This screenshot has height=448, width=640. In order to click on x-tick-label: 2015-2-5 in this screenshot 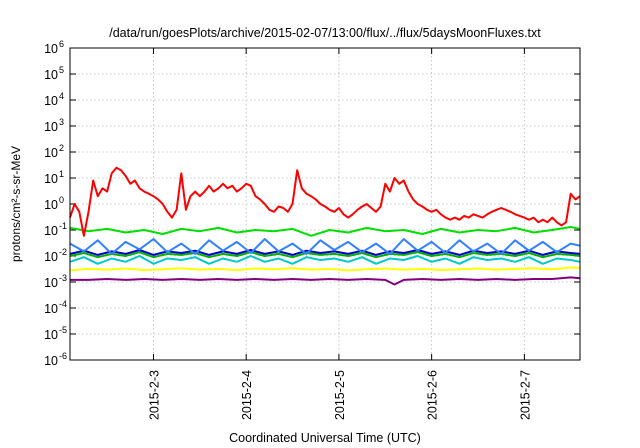, I will do `click(340, 395)`.